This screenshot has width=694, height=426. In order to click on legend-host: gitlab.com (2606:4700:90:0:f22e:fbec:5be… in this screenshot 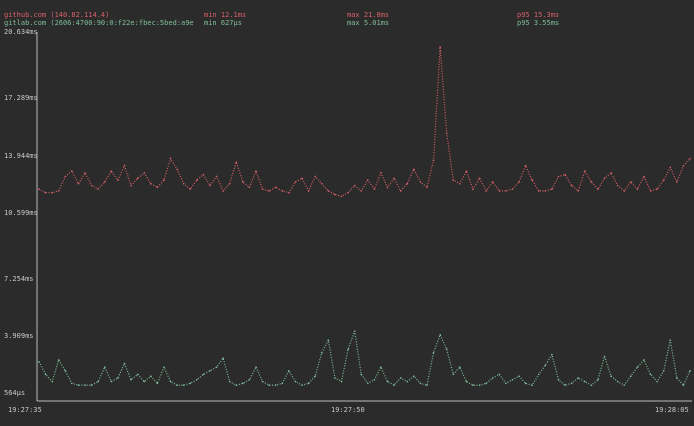, I will do `click(99, 23)`.